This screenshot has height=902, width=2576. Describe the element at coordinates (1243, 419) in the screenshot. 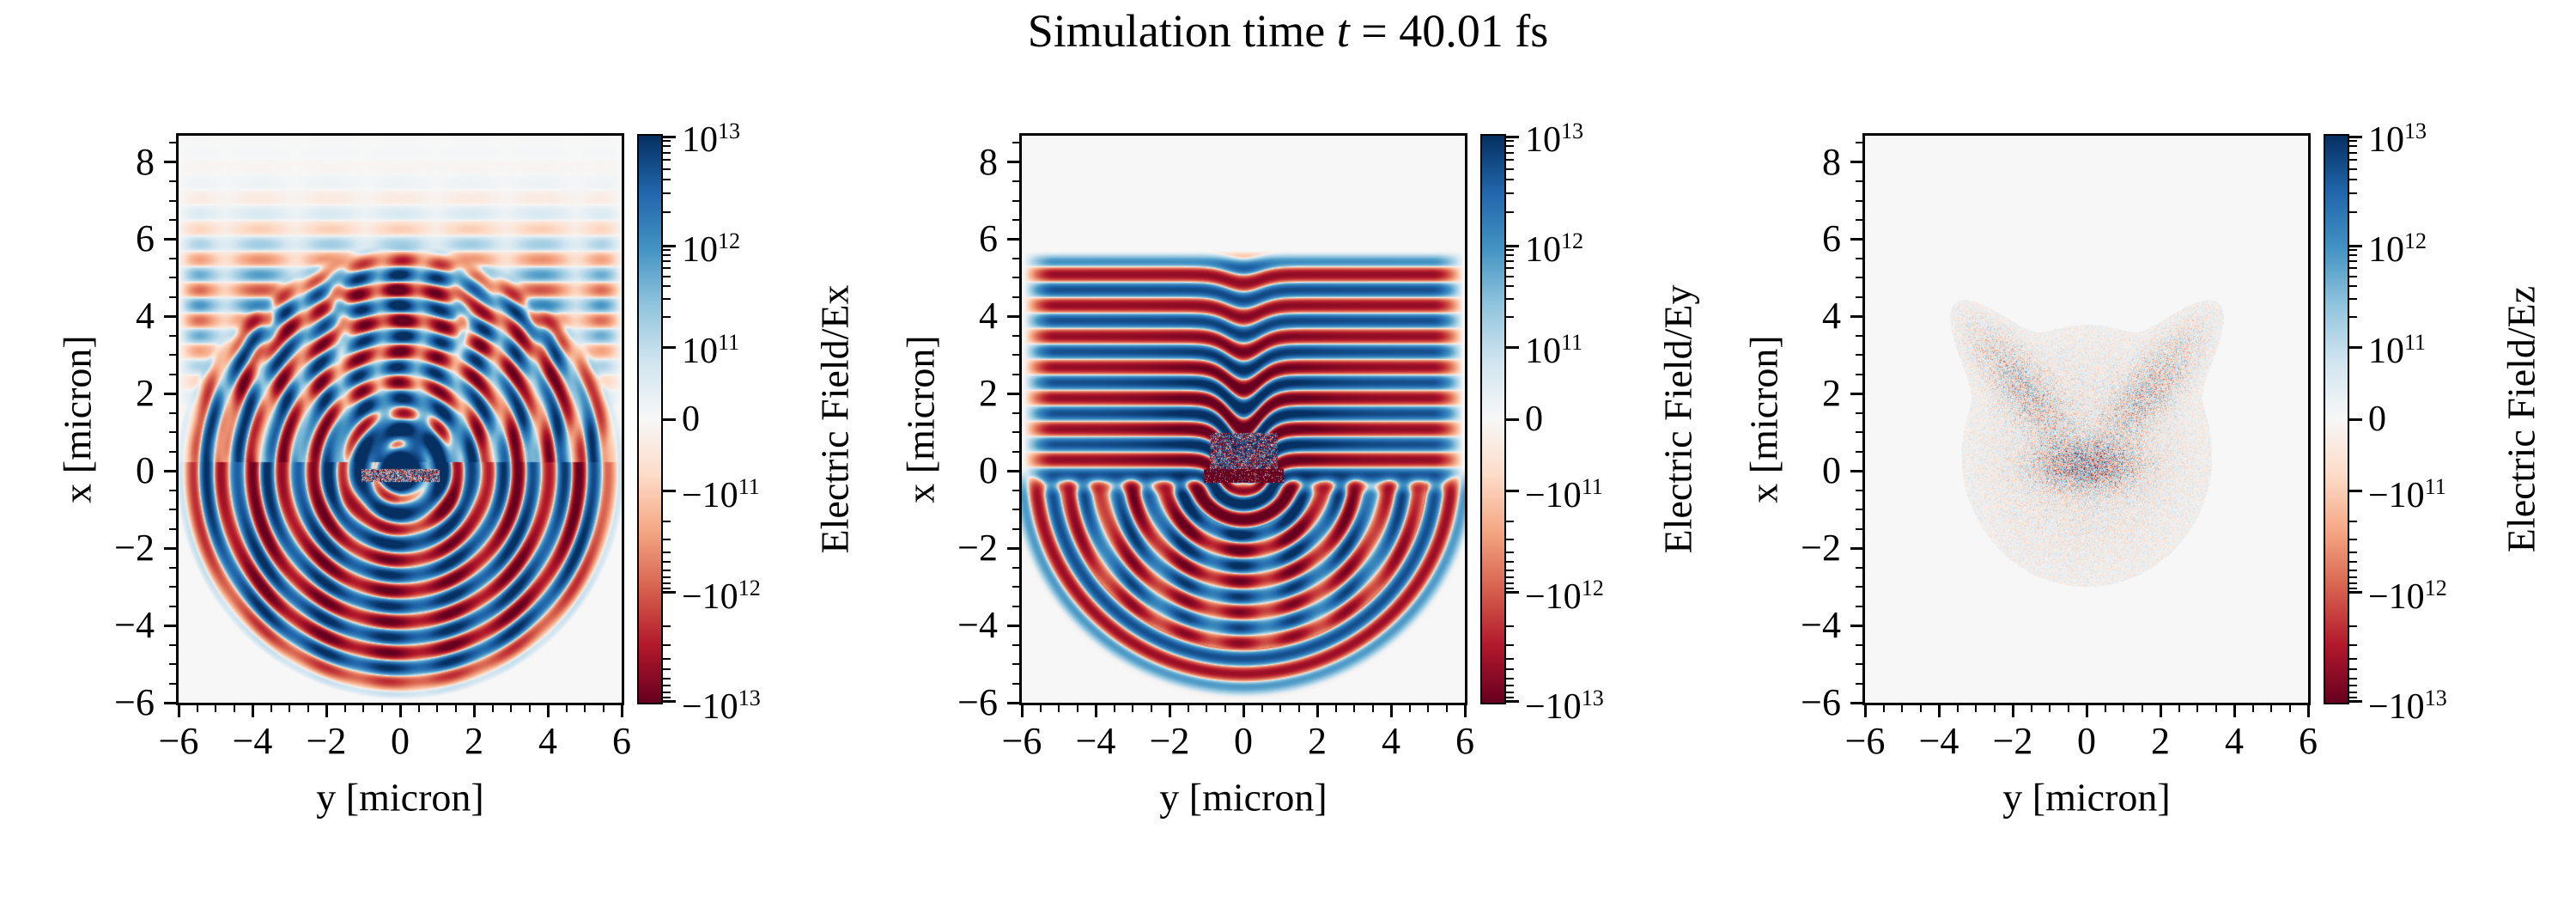

I see `ey-heatmap-canvas` at that location.